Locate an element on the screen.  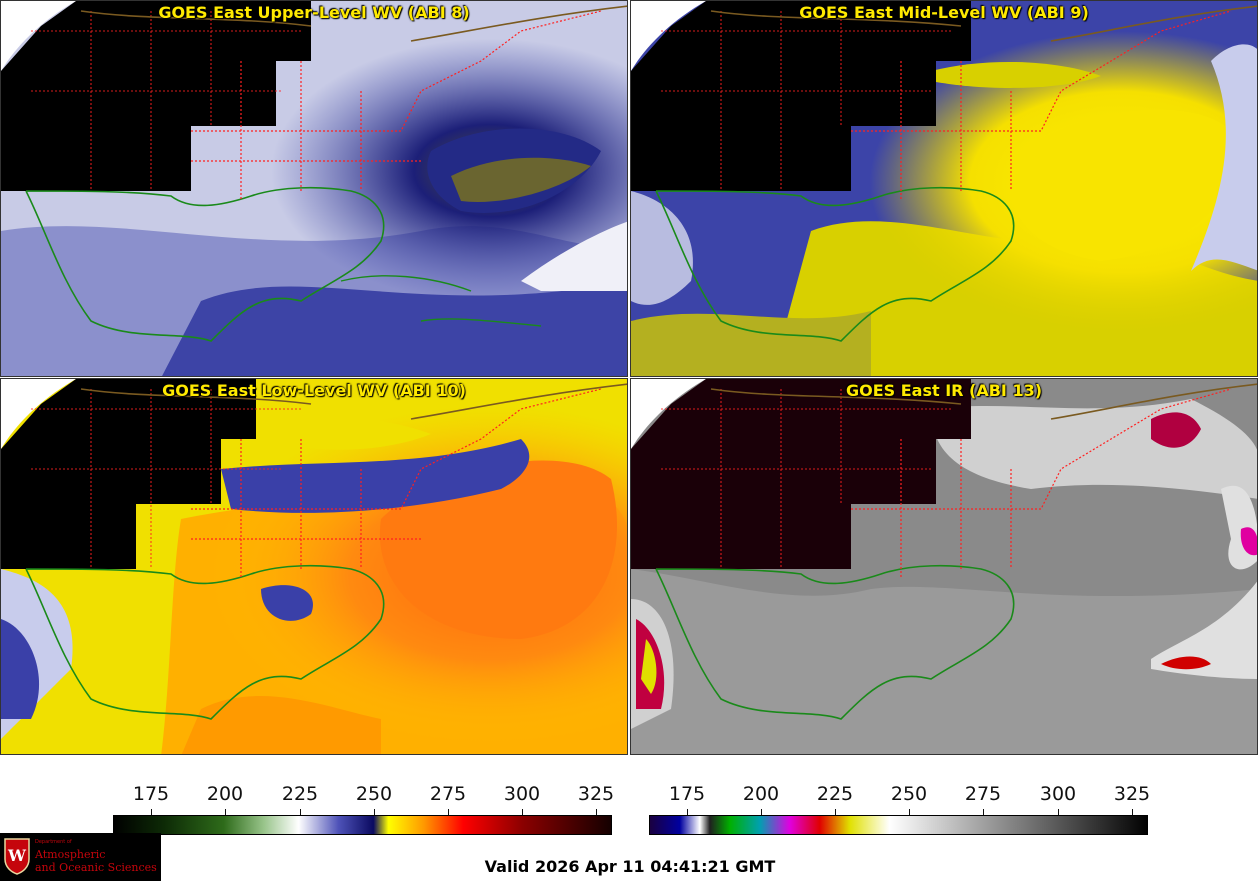
panel-title: GOES East Low-Level WV (ABI 10) is located at coordinates (314, 390).